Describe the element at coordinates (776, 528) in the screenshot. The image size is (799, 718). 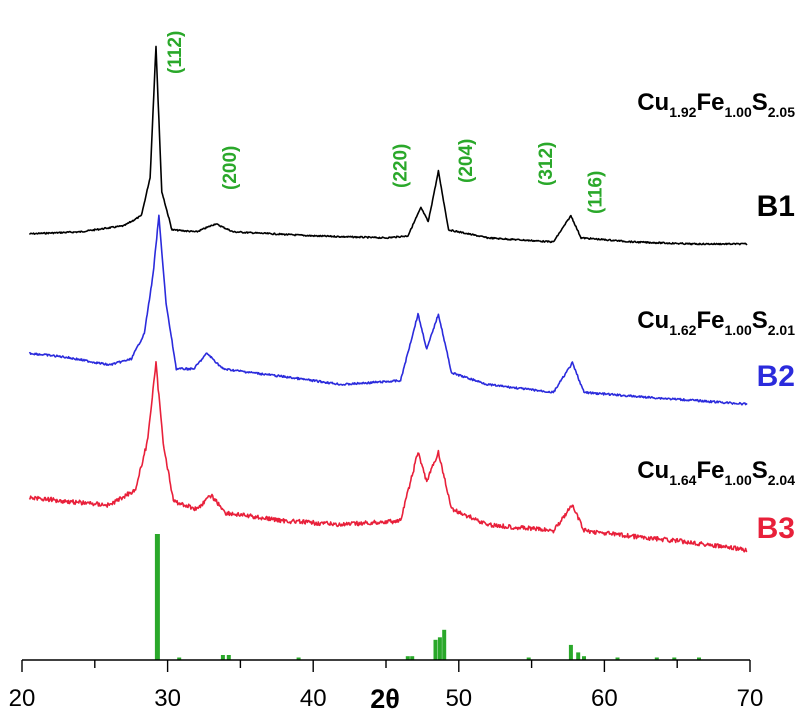
I see `series-label-b3: B3` at that location.